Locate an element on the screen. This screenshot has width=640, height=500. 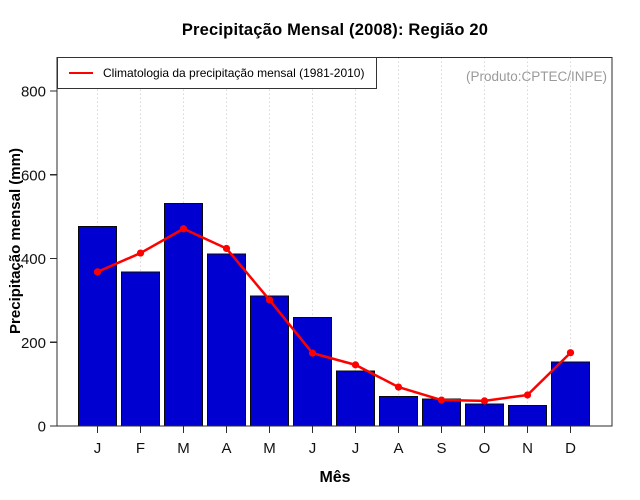
bar-S is located at coordinates (441, 412).